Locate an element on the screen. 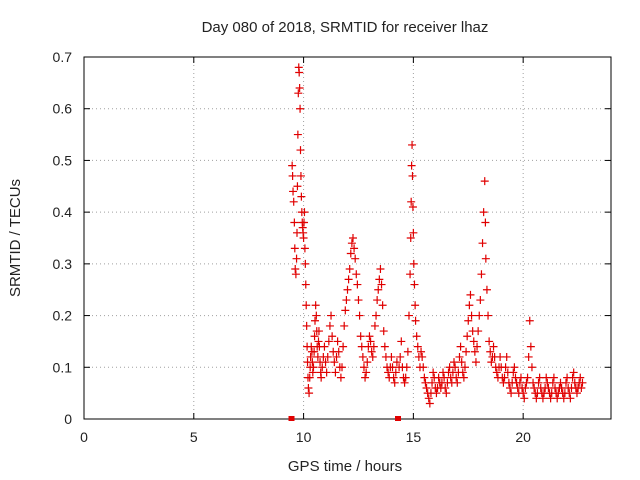 The width and height of the screenshot is (640, 480). y-tick-label: 0.7 is located at coordinates (63, 57).